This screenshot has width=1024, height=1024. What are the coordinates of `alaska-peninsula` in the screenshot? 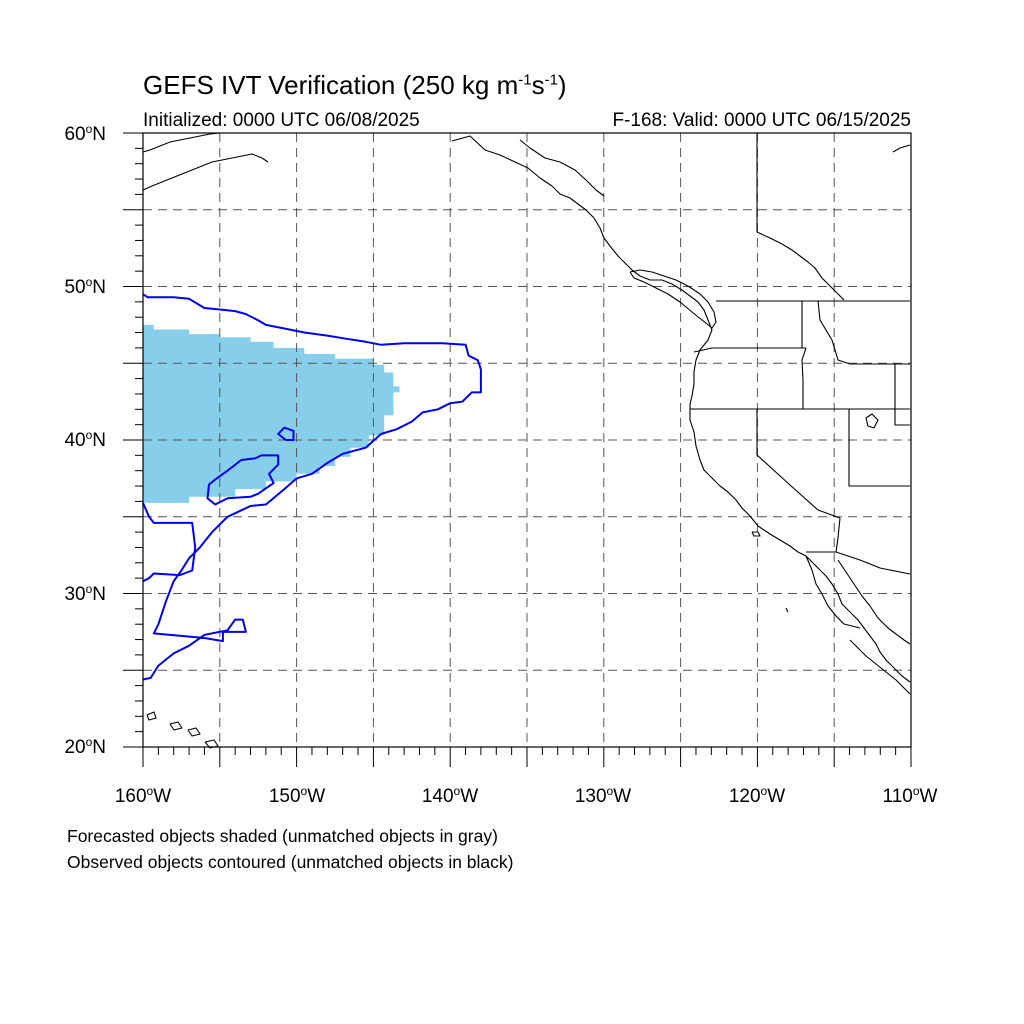 It's located at (181, 142).